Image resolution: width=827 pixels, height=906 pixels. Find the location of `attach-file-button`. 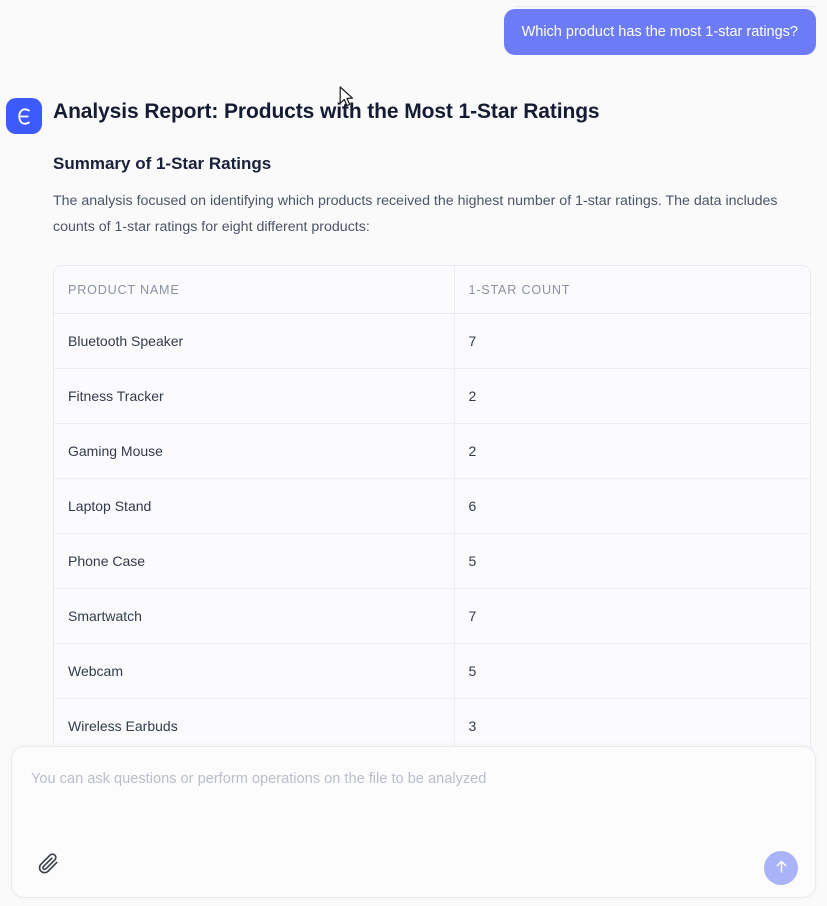

attach-file-button is located at coordinates (49, 866).